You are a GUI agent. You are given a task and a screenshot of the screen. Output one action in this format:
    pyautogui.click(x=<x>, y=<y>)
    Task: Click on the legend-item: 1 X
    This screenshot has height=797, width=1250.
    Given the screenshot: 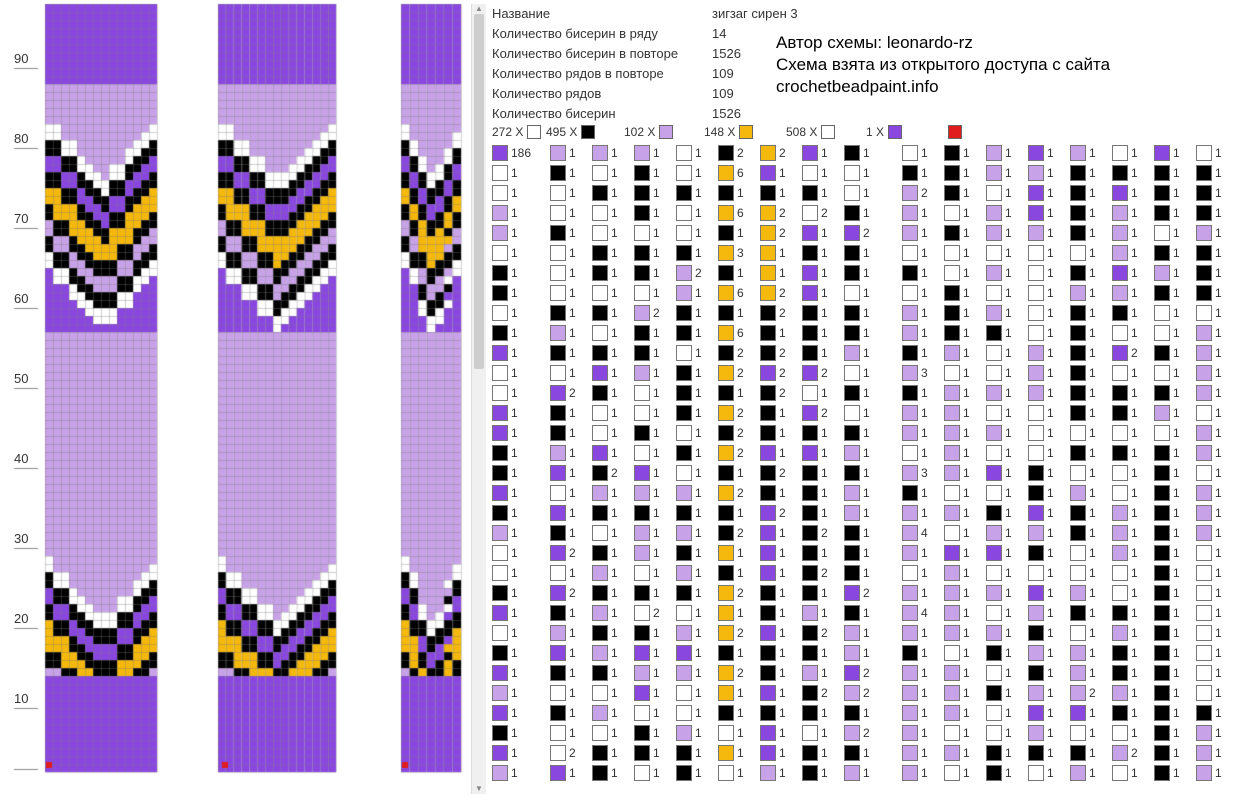 What is the action you would take?
    pyautogui.click(x=884, y=133)
    